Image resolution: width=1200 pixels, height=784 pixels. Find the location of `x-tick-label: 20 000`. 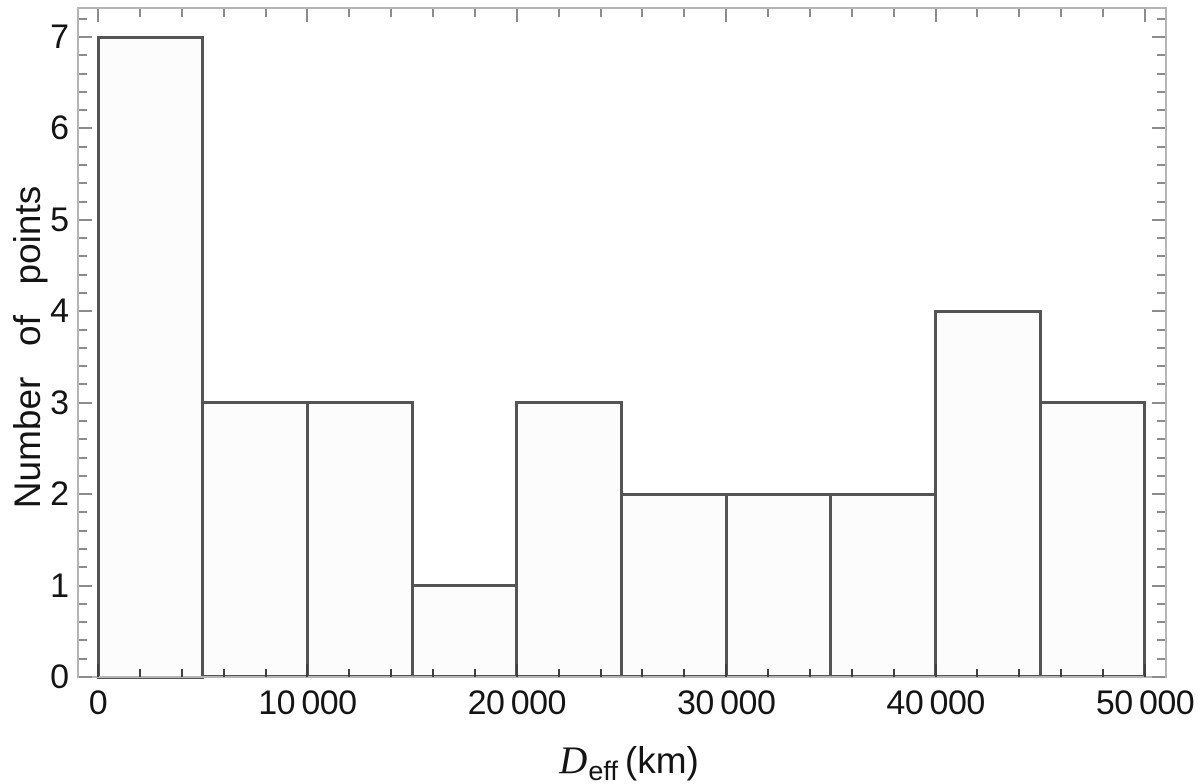

x-tick-label: 20 000 is located at coordinates (517, 703).